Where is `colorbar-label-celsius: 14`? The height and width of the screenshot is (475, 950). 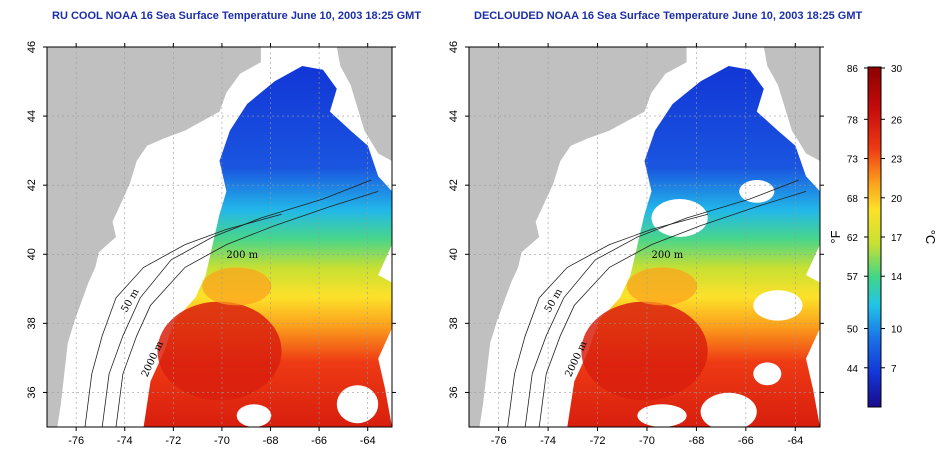
colorbar-label-celsius: 14 is located at coordinates (897, 277).